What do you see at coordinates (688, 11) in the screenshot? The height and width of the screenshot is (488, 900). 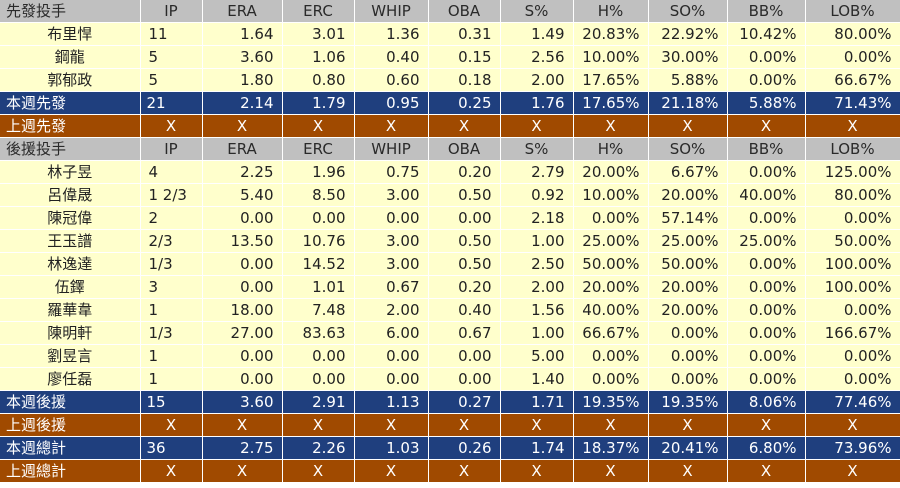 I see `header-cell-so-pct: SO%` at bounding box center [688, 11].